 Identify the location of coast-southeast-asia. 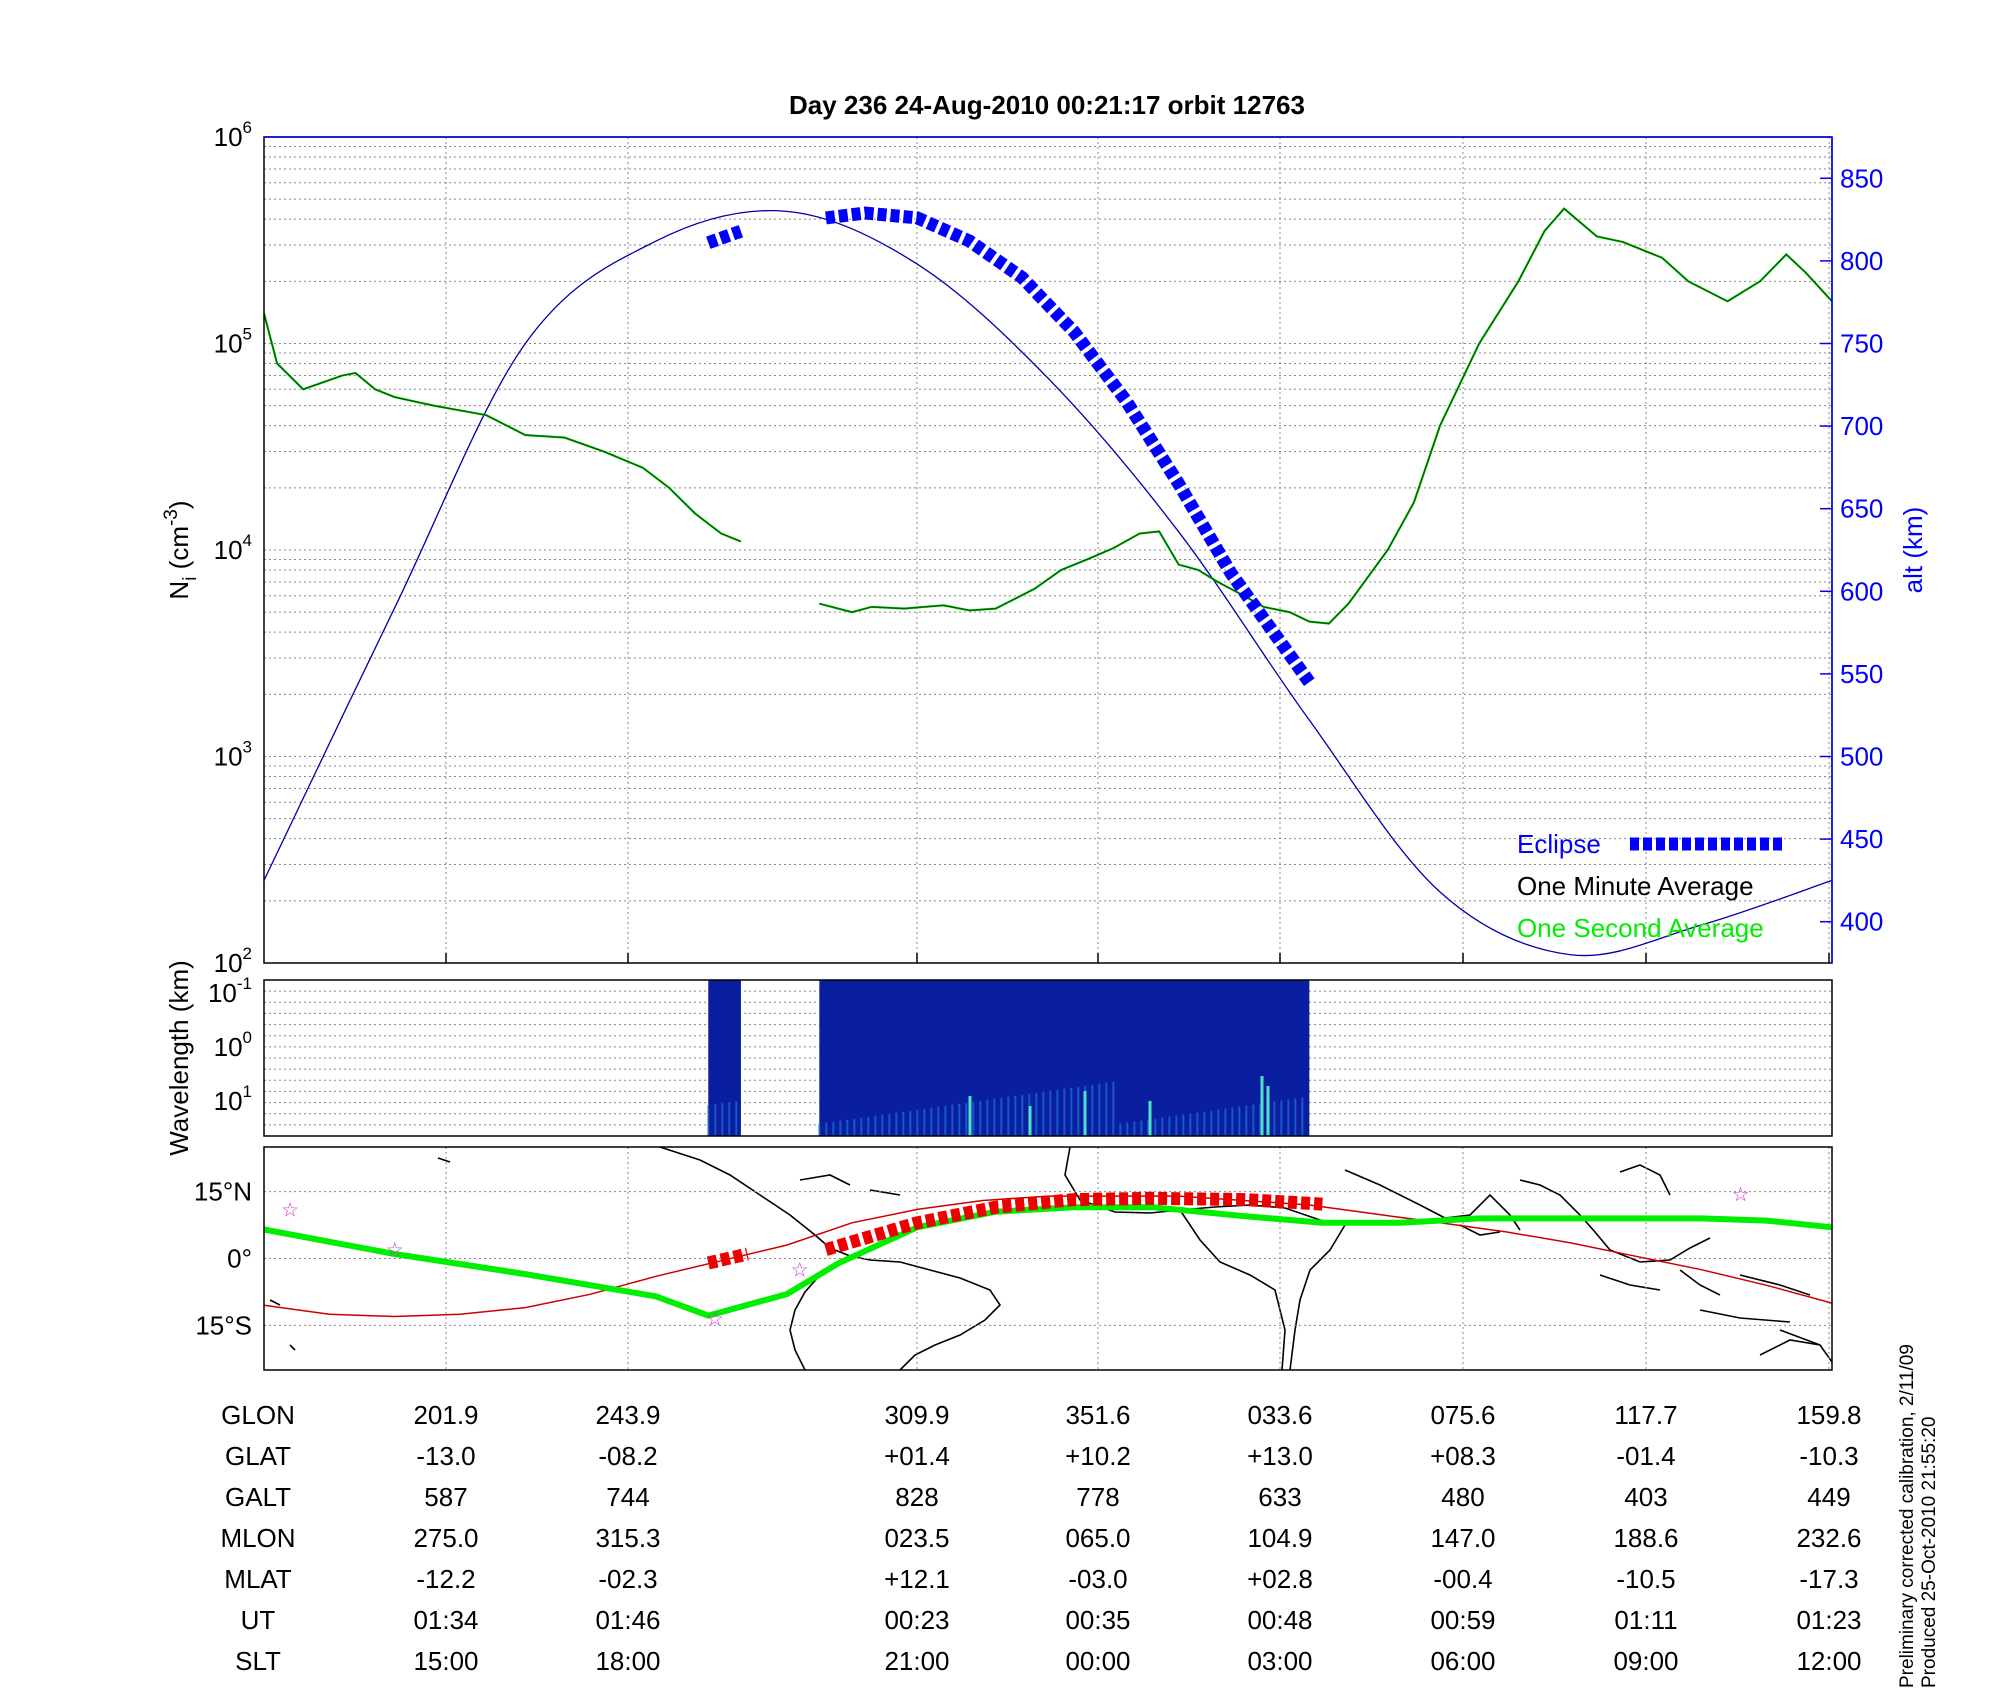
(1615, 1213).